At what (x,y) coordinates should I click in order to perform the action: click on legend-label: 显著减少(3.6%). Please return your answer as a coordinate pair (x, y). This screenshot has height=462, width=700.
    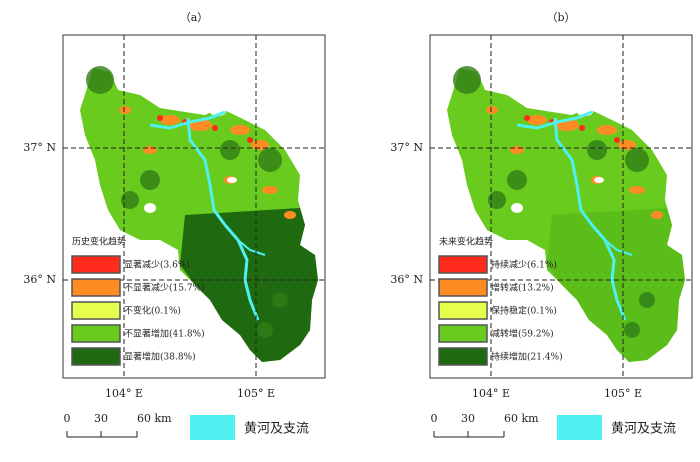
    Looking at the image, I should click on (157, 265).